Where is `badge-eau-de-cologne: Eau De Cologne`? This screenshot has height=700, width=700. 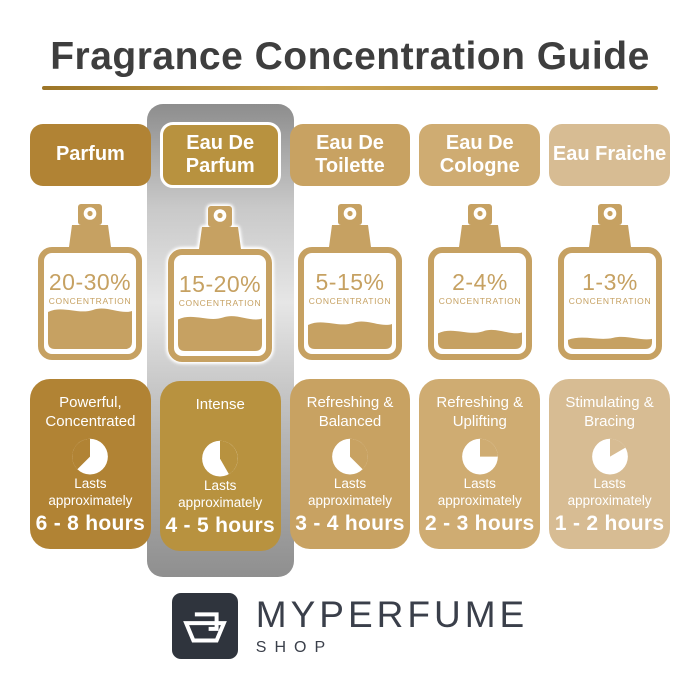
badge-eau-de-cologne: Eau De Cologne is located at coordinates (480, 154).